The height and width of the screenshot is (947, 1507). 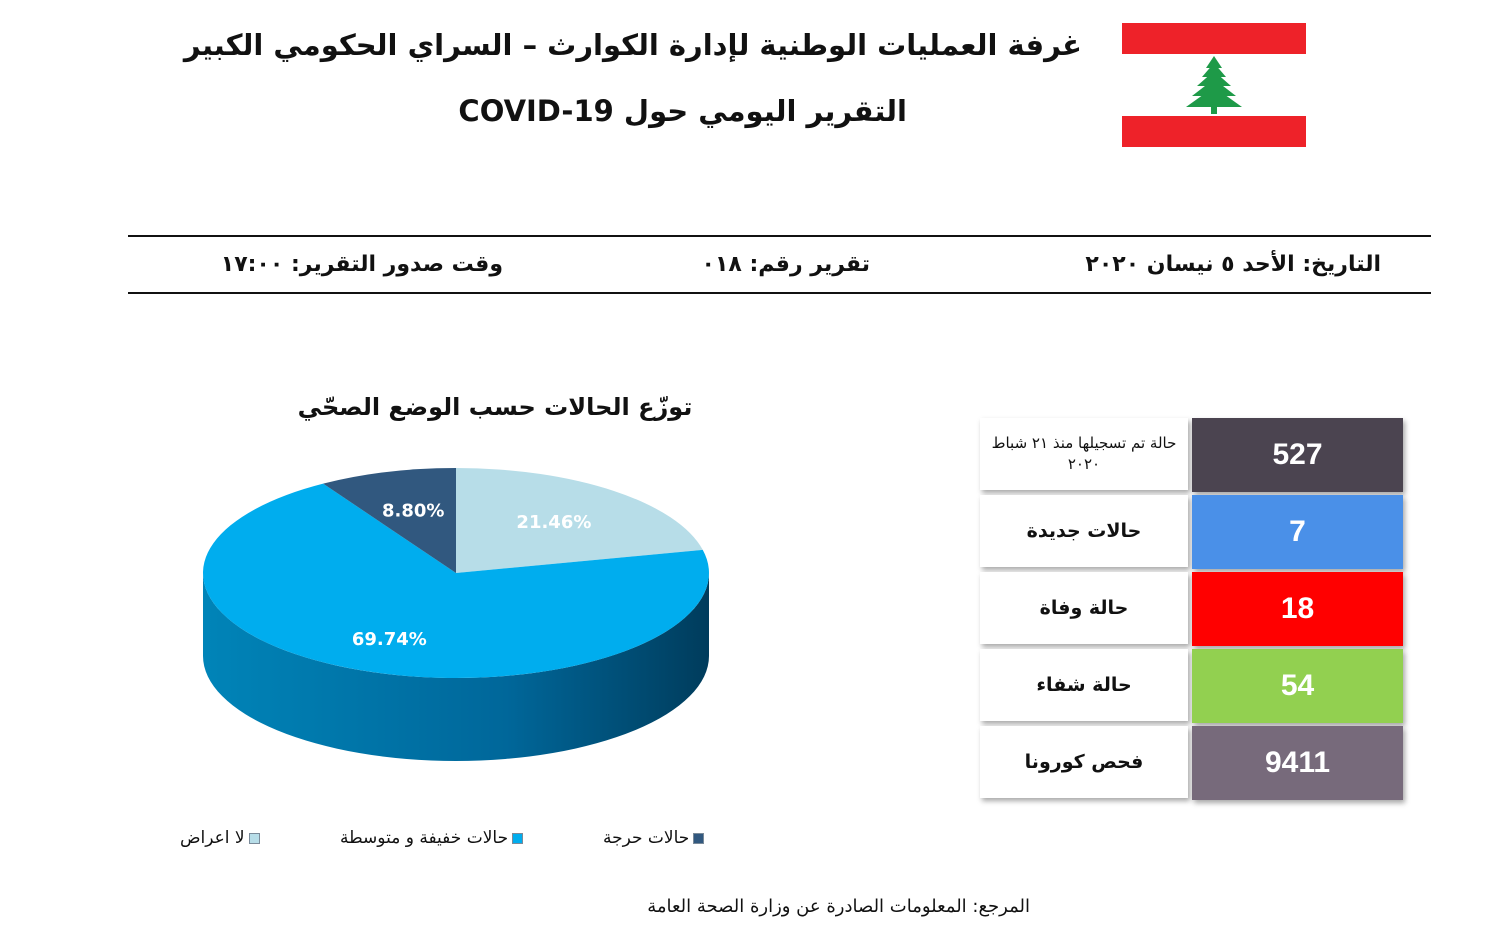 I want to click on report-subtitle: التقرير اليومي حول COVID-19, so click(x=682, y=111).